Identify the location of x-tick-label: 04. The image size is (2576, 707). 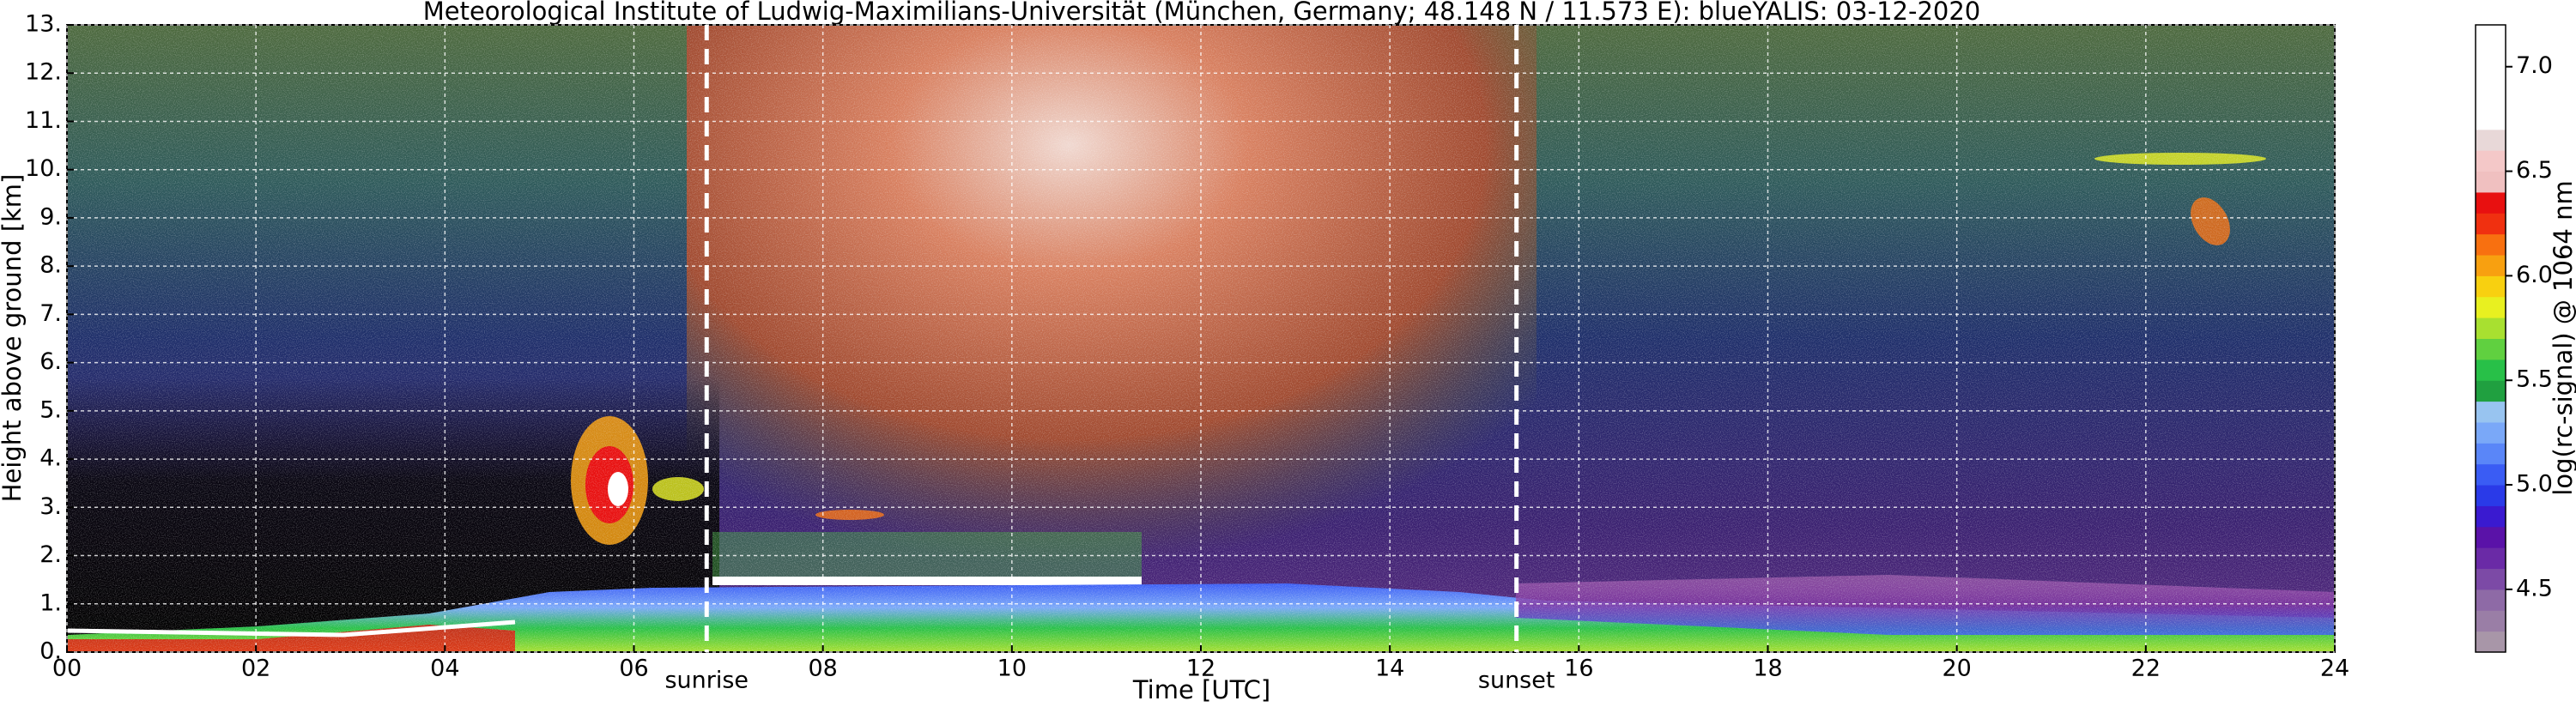
(444, 669).